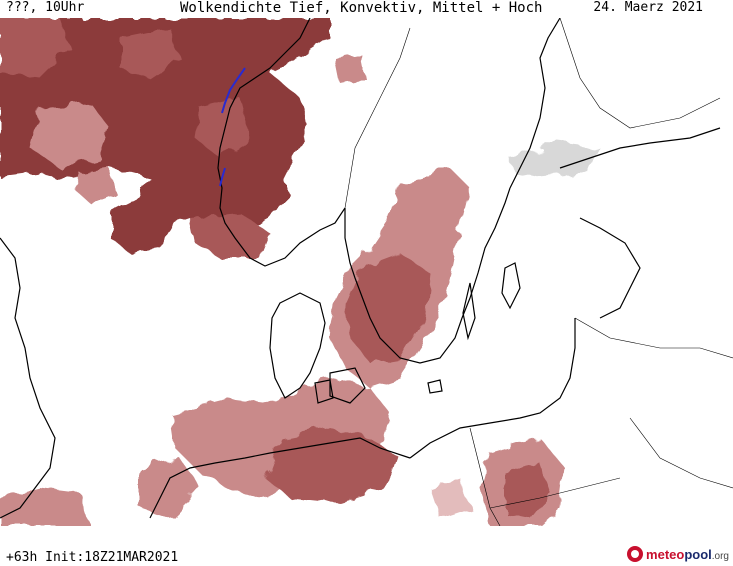 This screenshot has height=566, width=733. Describe the element at coordinates (555, 493) in the screenshot. I see `border-germany-czech` at that location.